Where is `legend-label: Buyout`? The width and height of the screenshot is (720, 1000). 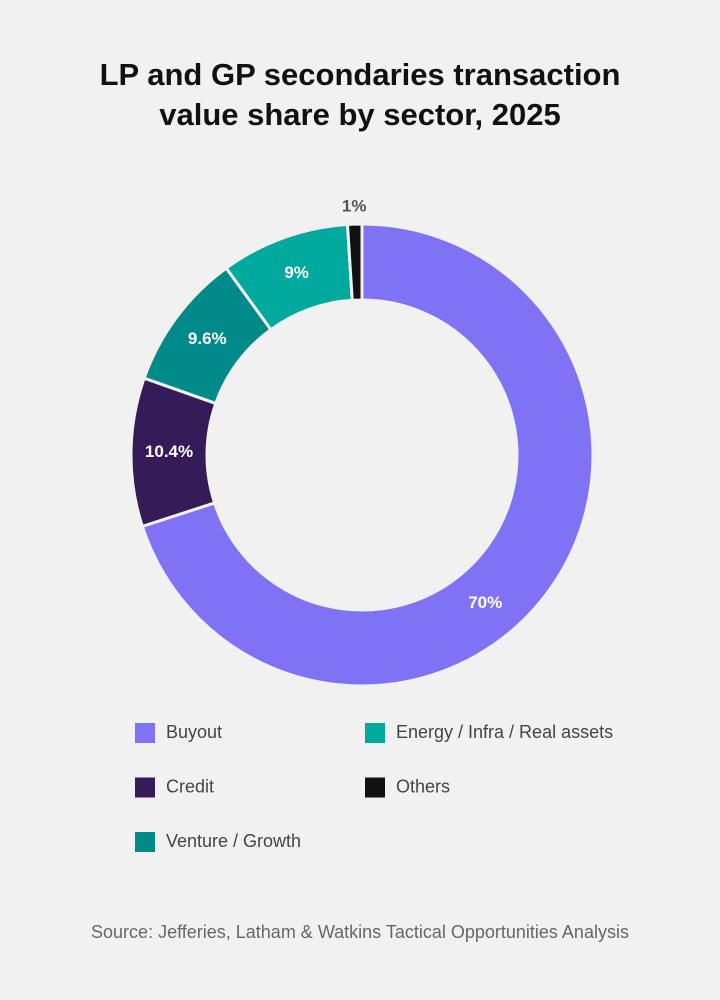
legend-label: Buyout is located at coordinates (194, 732).